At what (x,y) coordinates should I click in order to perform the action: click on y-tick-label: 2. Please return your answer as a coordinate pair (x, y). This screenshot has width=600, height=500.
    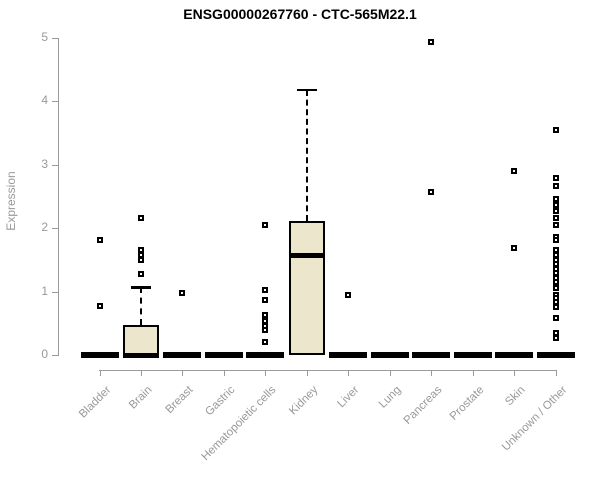
    Looking at the image, I should click on (44, 227).